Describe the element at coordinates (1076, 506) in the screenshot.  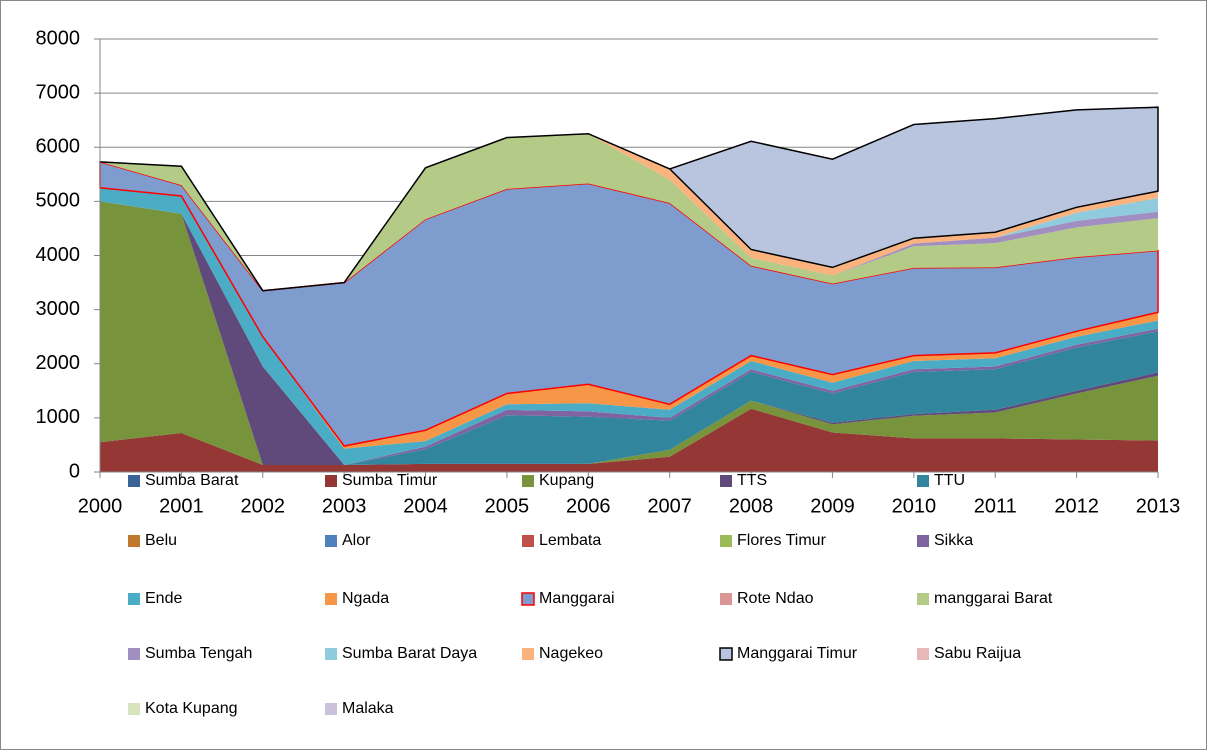
I see `x-tick-label: 2012` at that location.